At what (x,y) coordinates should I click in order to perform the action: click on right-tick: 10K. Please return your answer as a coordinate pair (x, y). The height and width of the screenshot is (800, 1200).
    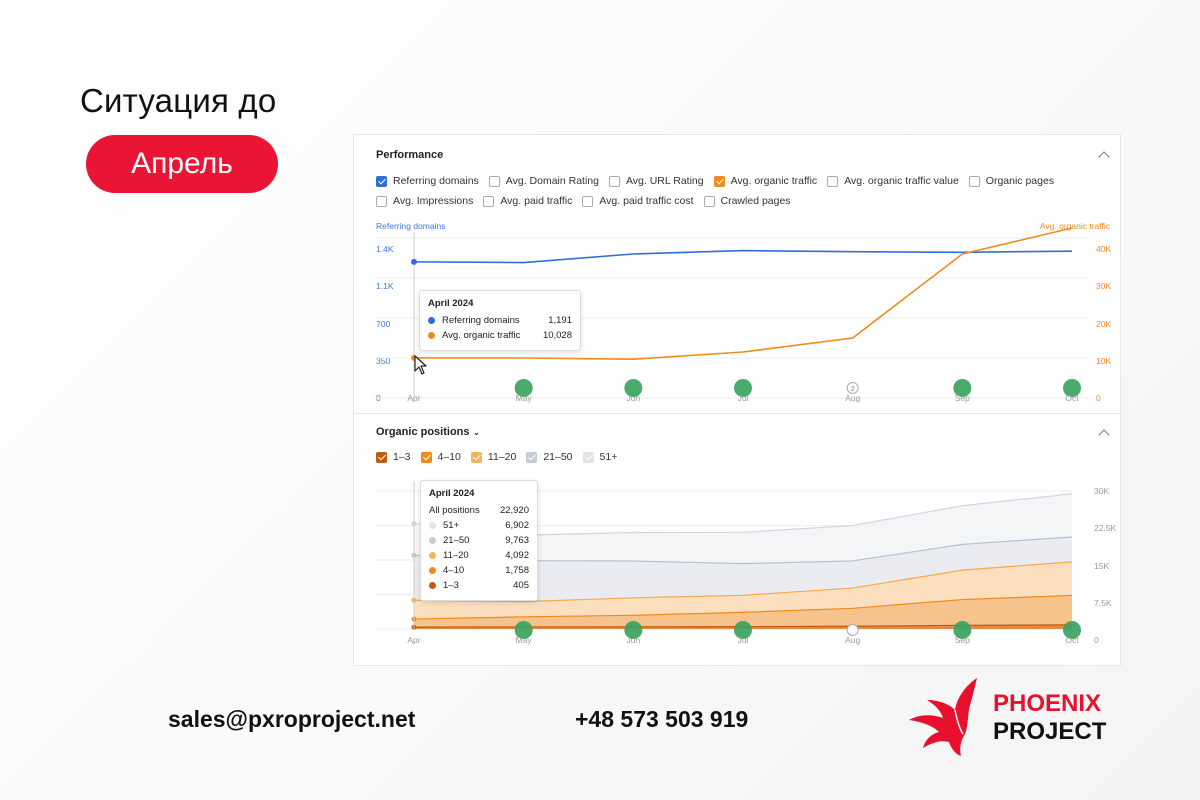
    Looking at the image, I should click on (1104, 361).